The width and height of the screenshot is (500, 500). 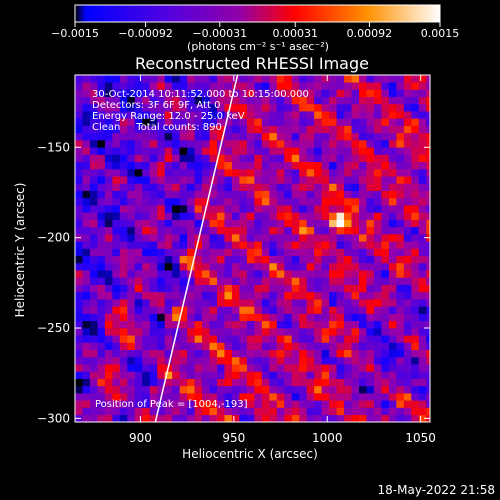 I want to click on footer-timestamp: 18-May-2022 21:58, so click(x=436, y=490).